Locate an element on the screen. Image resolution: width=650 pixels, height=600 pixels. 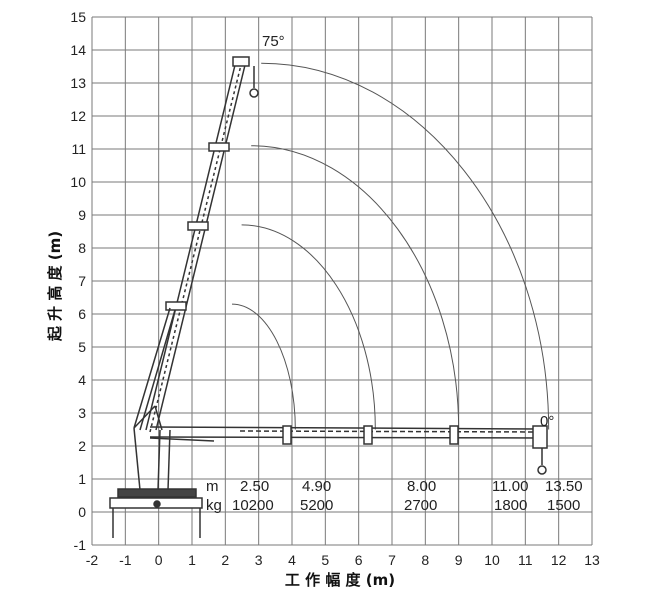
y-tick-label: 6 is located at coordinates (82, 314).